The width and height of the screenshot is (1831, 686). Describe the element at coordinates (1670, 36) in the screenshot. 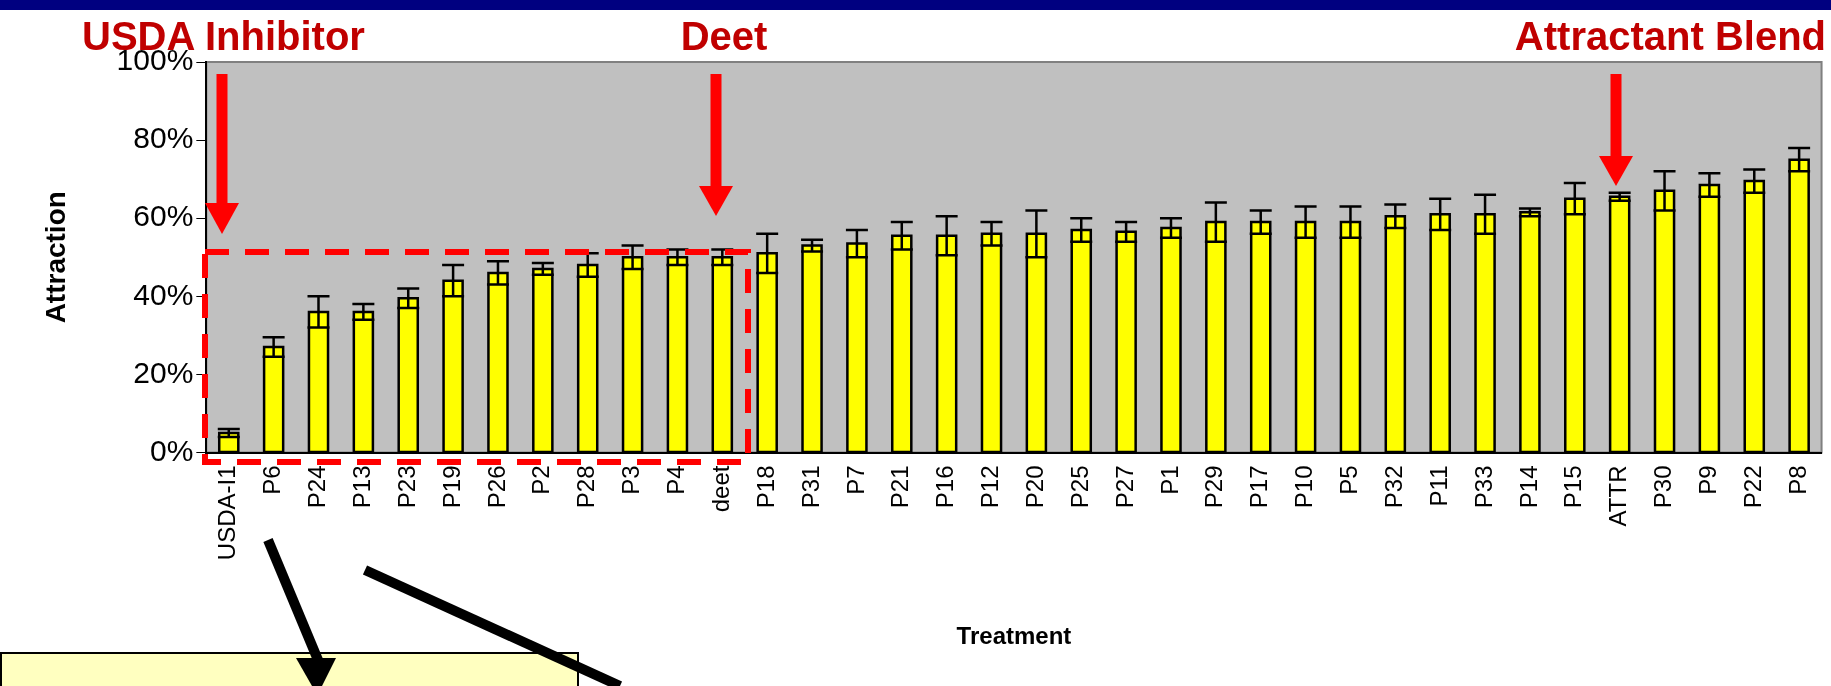

I see `text: Attractant Blend` at that location.